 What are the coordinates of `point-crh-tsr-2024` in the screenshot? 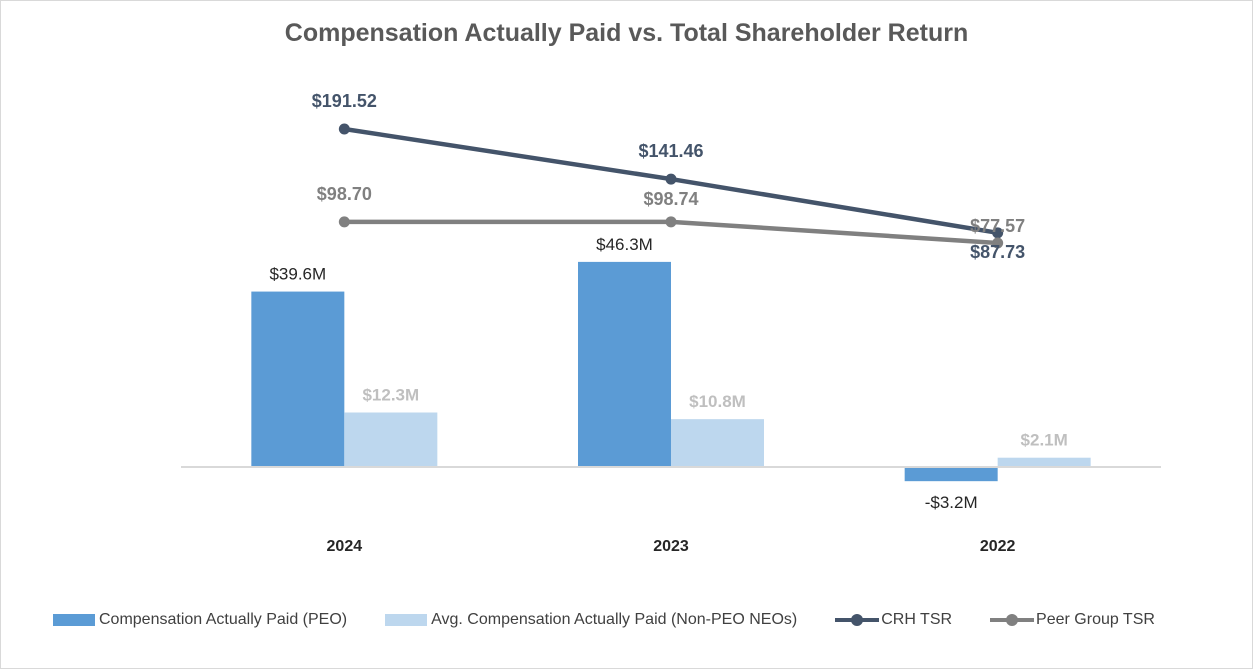 It's located at (344, 129).